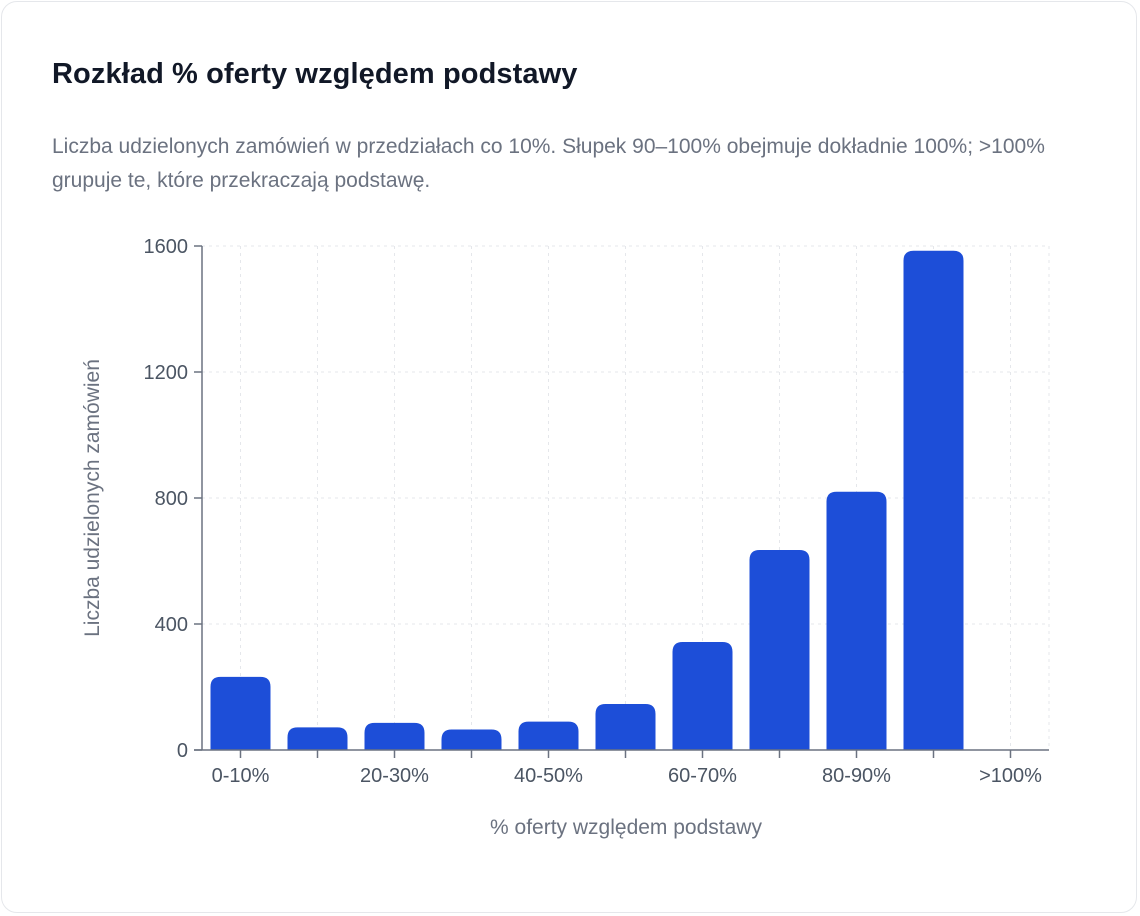  What do you see at coordinates (627, 768) in the screenshot?
I see `x-axis-ticks: 0-10% 20-30% 40-50% 60-70% 80-90% >100%` at bounding box center [627, 768].